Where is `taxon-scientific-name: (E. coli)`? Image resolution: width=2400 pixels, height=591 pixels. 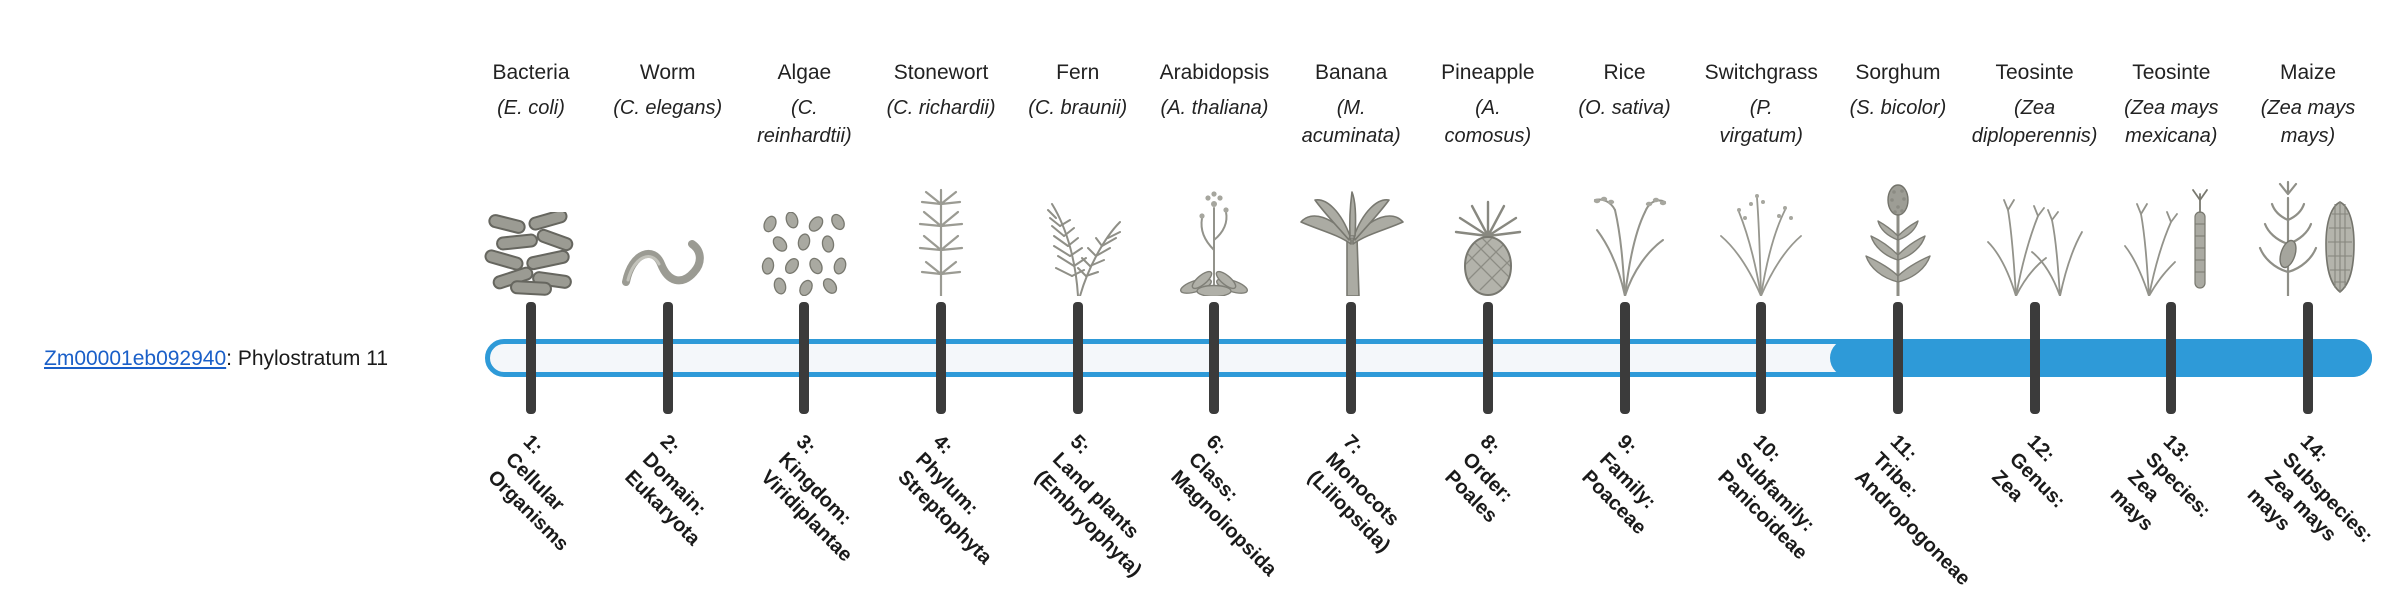
taxon-scientific-name: (E. coli) is located at coordinates (531, 108).